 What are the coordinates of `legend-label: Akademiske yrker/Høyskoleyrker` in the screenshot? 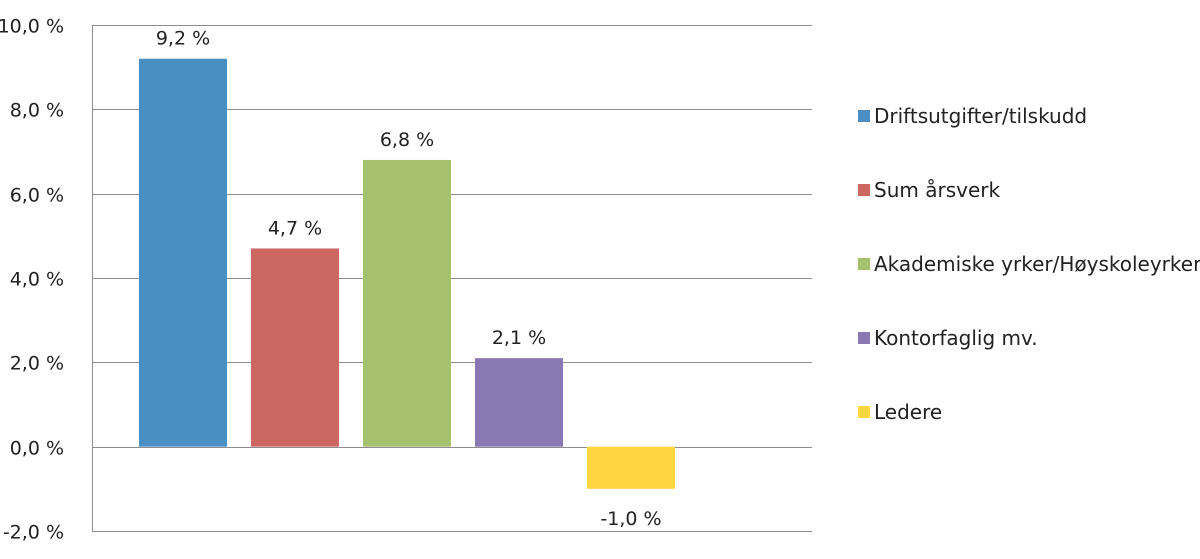 It's located at (1037, 264).